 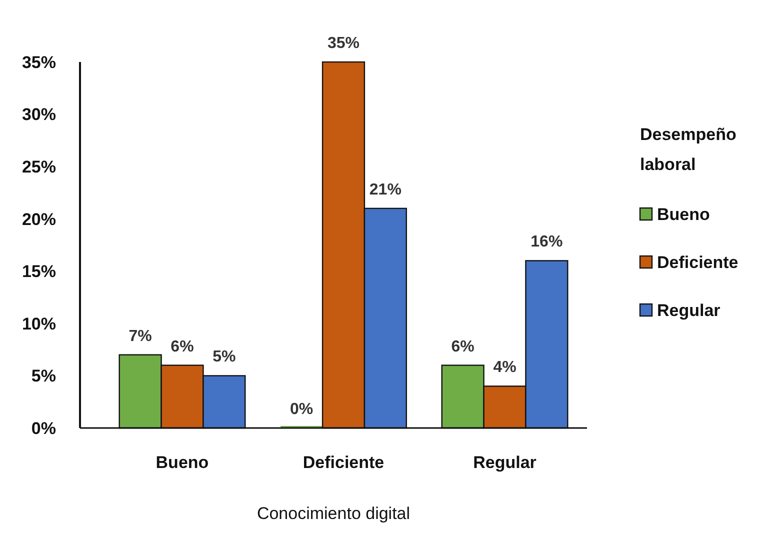 I want to click on data-label: 35%, so click(x=343, y=43).